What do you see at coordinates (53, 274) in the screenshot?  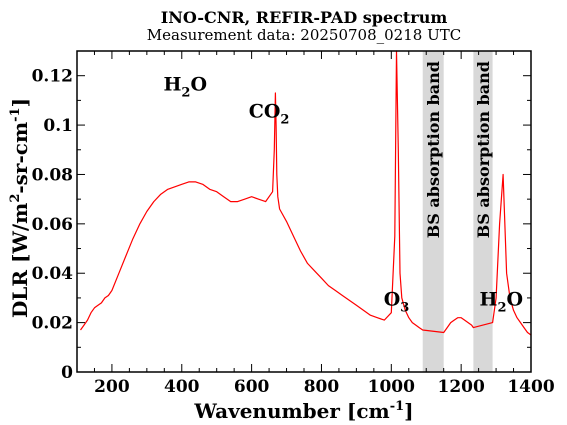 I see `y-tick-label: 0.04` at bounding box center [53, 274].